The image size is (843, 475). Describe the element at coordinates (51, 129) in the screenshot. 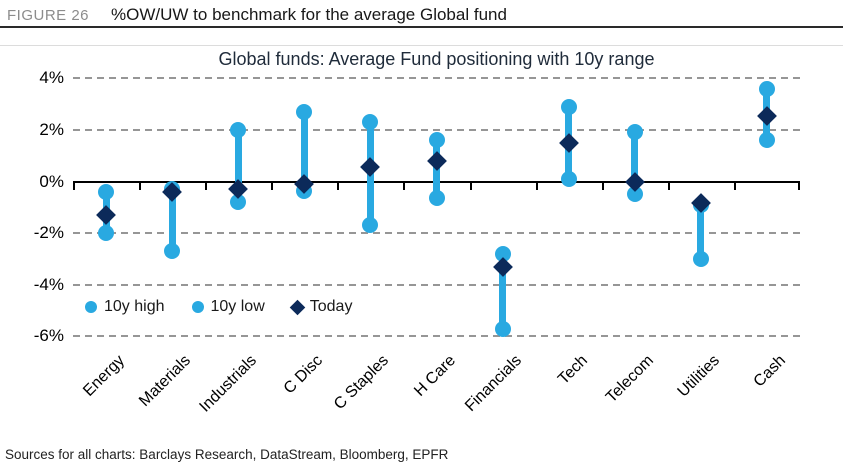

I see `y-axis-tick-label: 2%` at that location.